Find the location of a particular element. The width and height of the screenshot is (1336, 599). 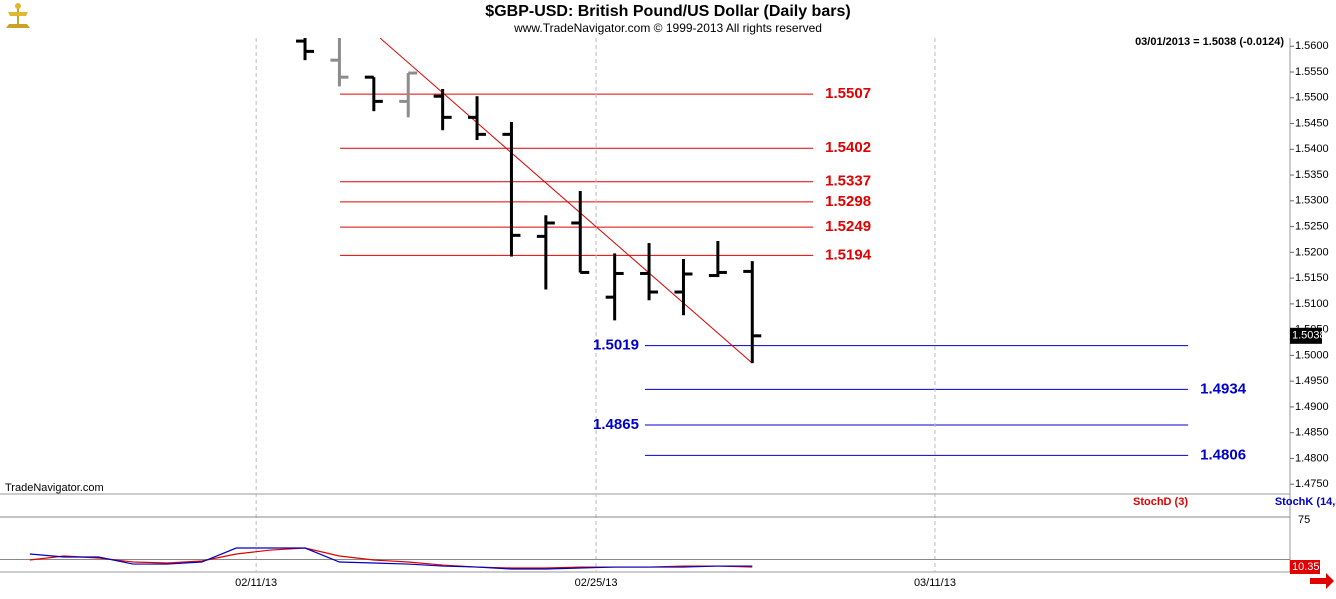

y-tick-label: 1.5000 is located at coordinates (1312, 355).